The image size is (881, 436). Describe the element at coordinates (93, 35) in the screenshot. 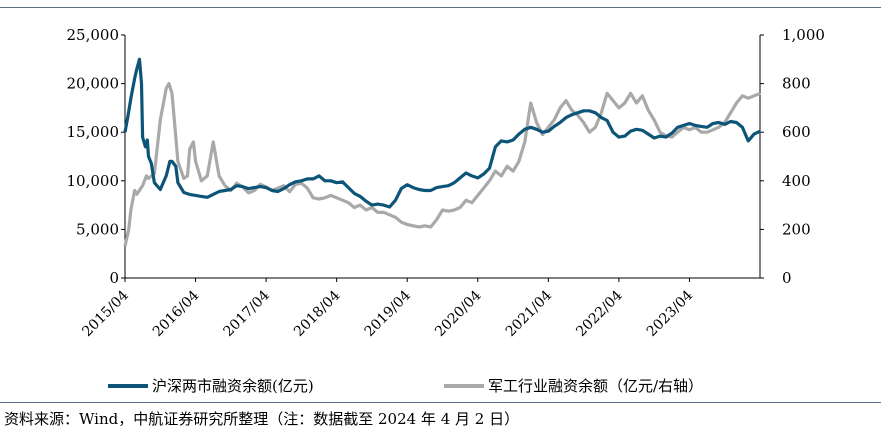

I see `left-y-tick-label: 25,000` at that location.